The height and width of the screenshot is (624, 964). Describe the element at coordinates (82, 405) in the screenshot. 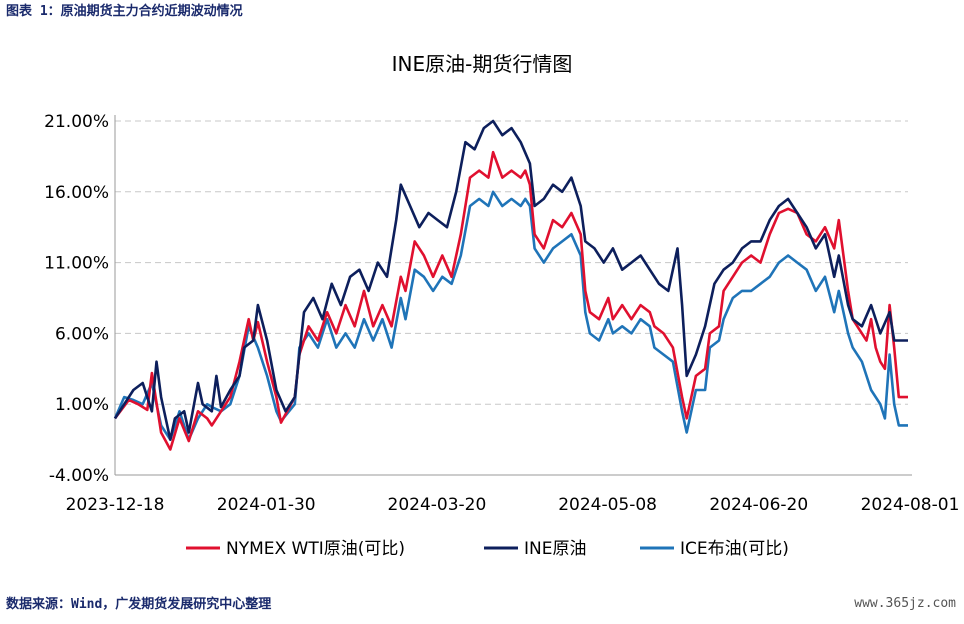

I see `y-tick-label: 1.00%` at that location.